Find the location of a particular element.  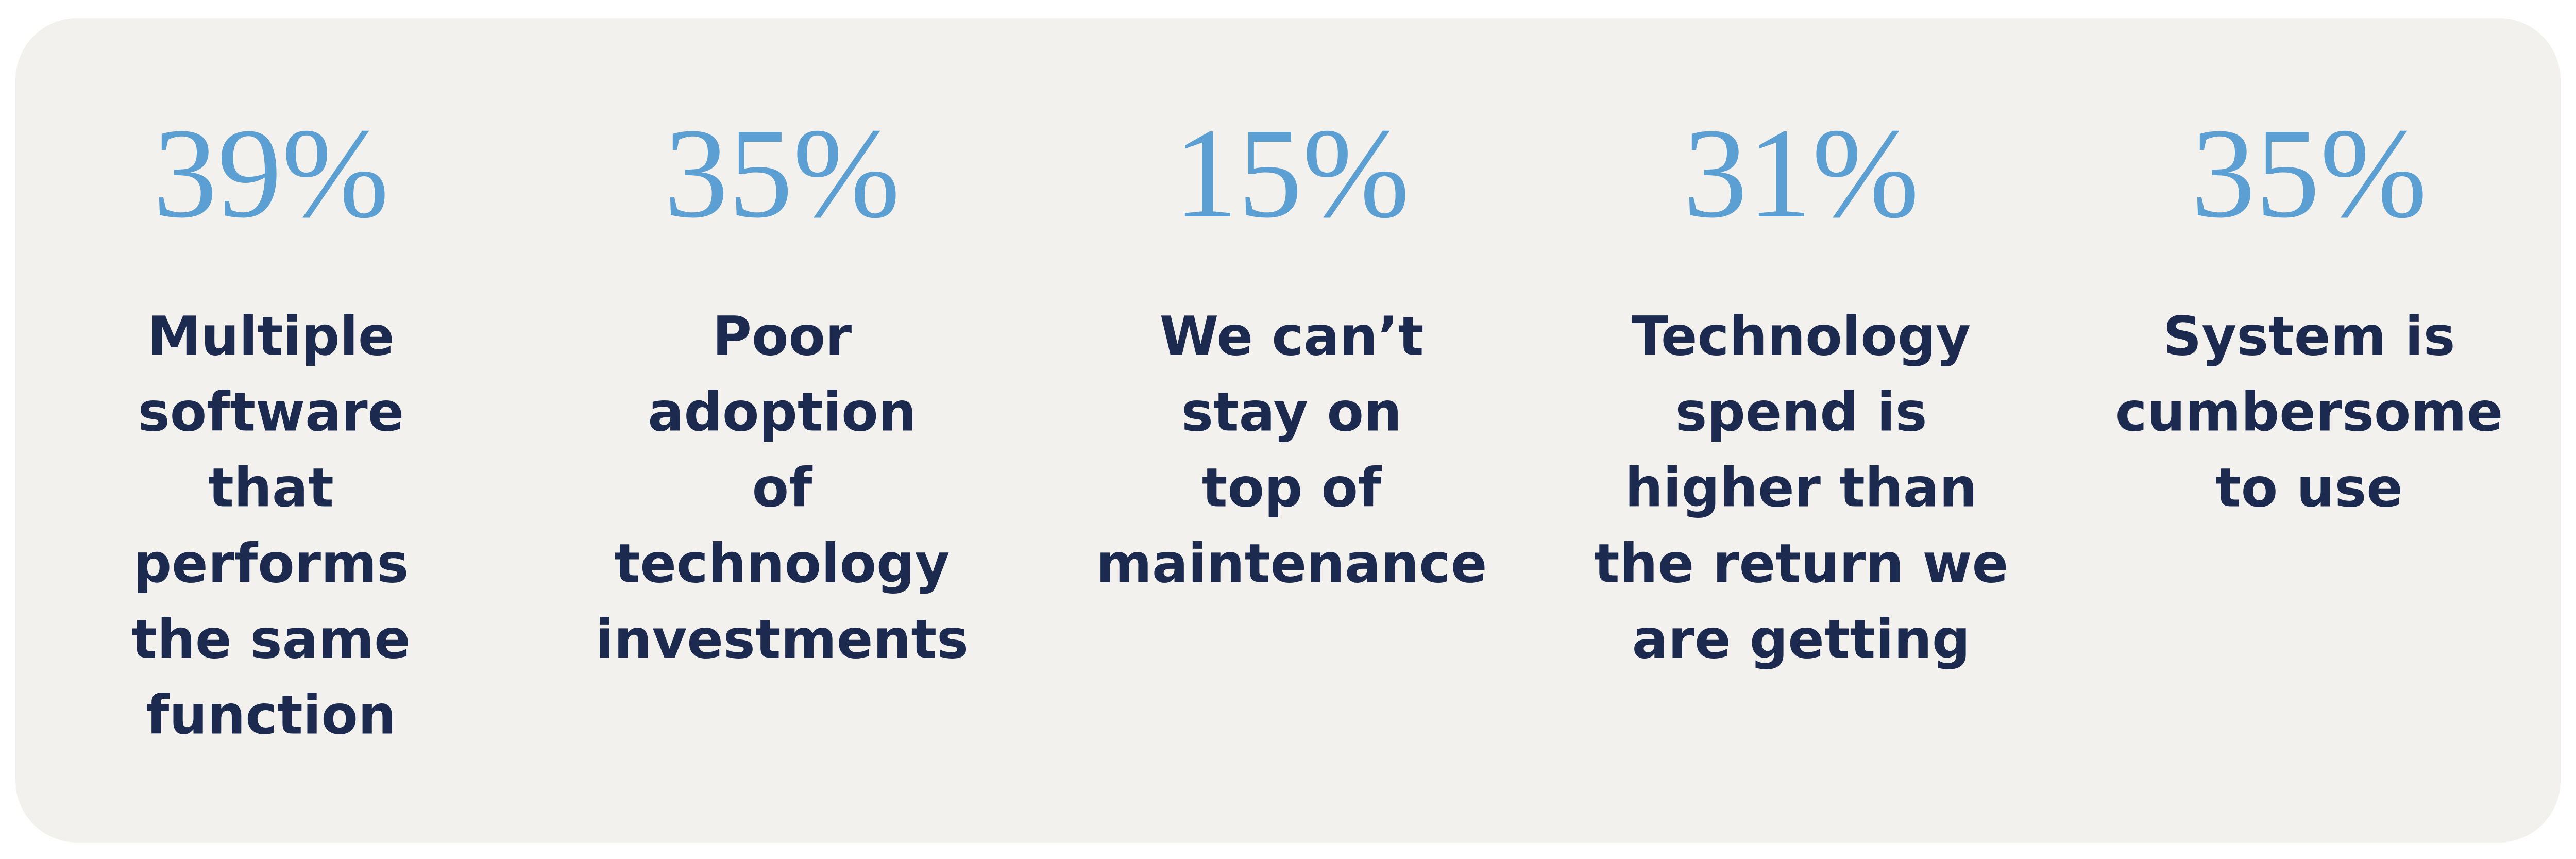

stat-label: the return we is located at coordinates (1801, 563).